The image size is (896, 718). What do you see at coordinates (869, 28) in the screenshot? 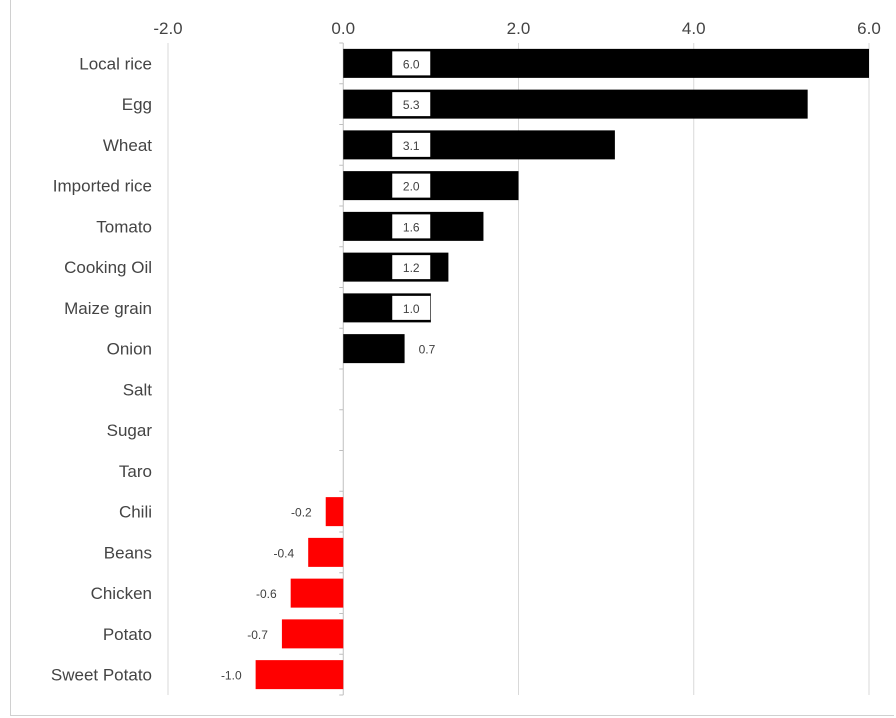
I see `x-tick-label: 6.0` at bounding box center [869, 28].